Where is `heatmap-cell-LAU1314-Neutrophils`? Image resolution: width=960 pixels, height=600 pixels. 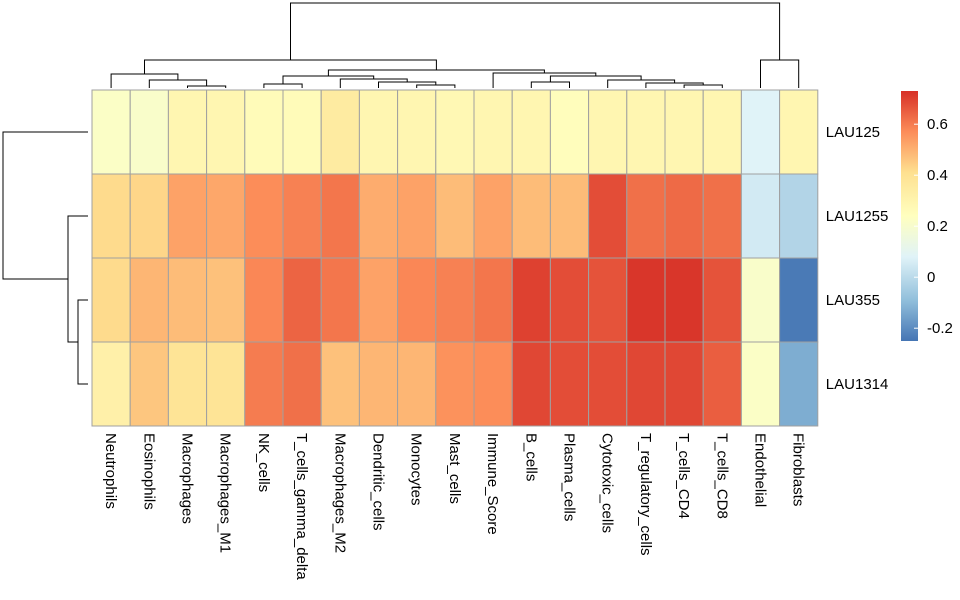 heatmap-cell-LAU1314-Neutrophils is located at coordinates (111, 384).